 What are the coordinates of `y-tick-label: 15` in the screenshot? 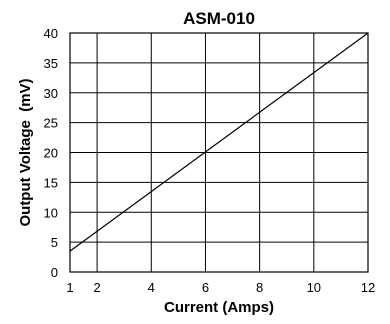 It's located at (51, 182).